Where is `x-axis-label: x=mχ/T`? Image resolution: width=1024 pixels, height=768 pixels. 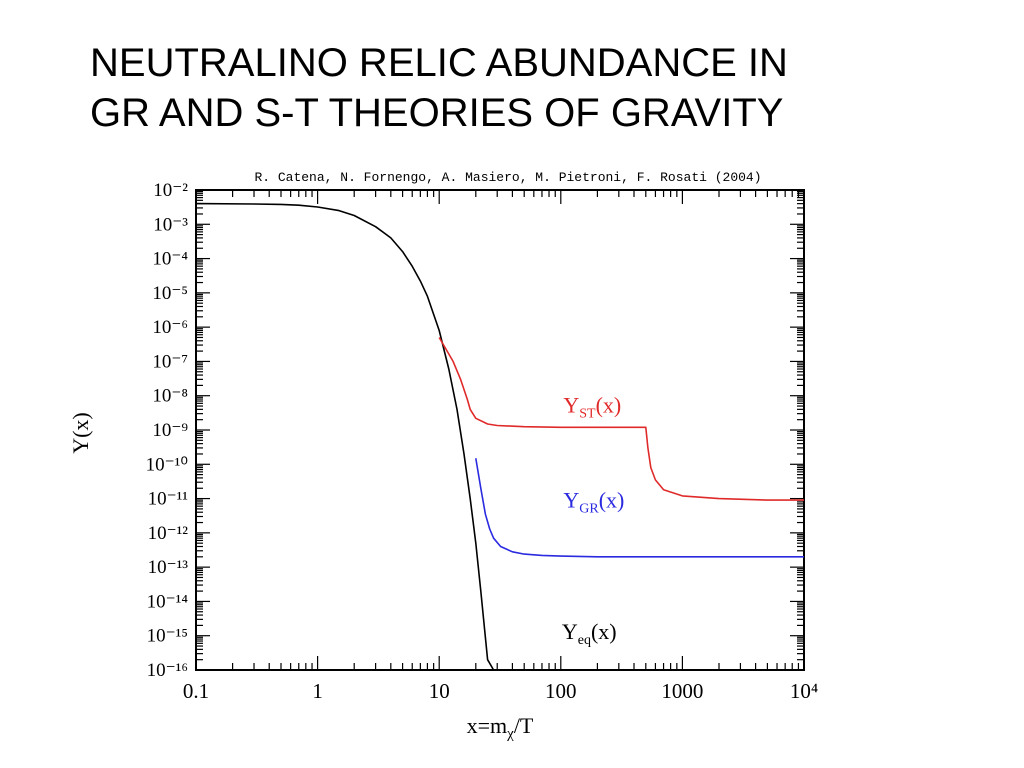 x-axis-label: x=mχ/T is located at coordinates (500, 727).